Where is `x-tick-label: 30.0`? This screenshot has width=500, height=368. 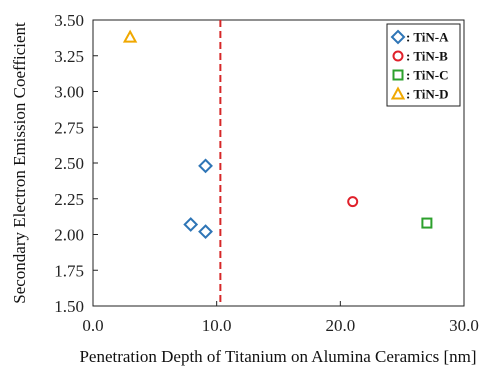 x-tick-label: 30.0 is located at coordinates (464, 325).